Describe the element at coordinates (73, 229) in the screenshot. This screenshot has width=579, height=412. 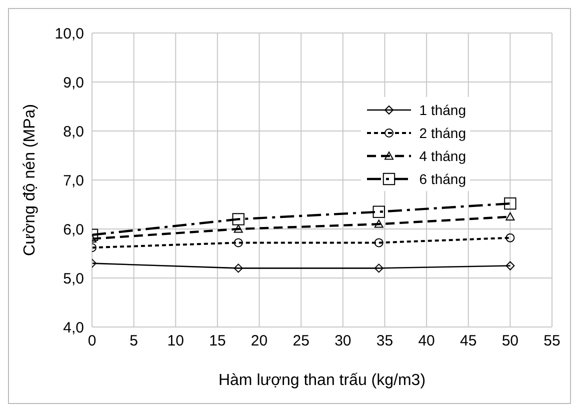
I see `y-tick-label: 6,0` at that location.